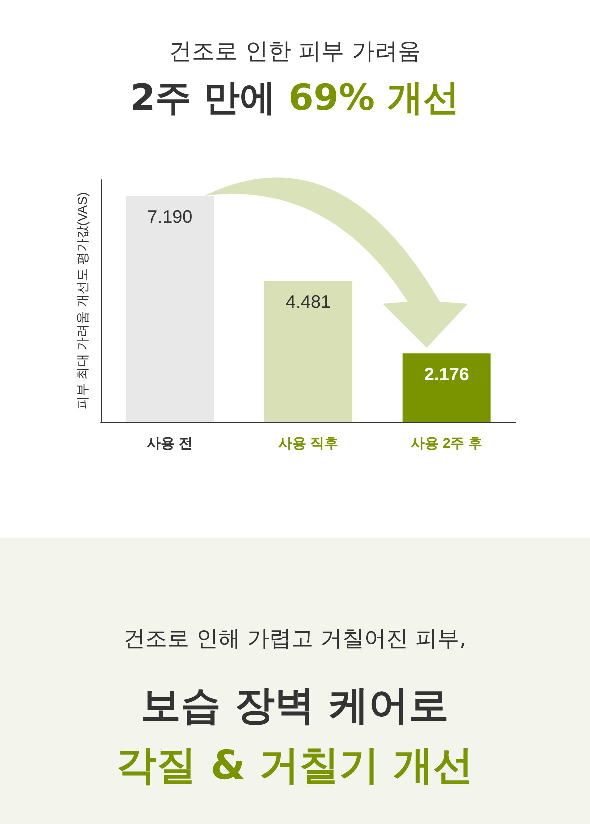 The image size is (590, 824). Describe the element at coordinates (295, 52) in the screenshot. I see `chart-title: 건조로 인한 피부 가려움` at that location.